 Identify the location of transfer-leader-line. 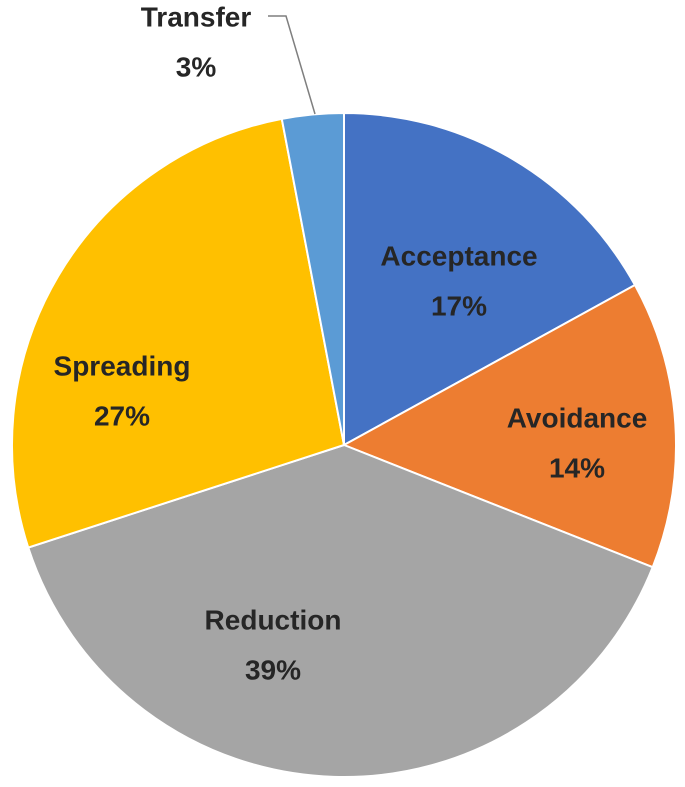
(292, 65).